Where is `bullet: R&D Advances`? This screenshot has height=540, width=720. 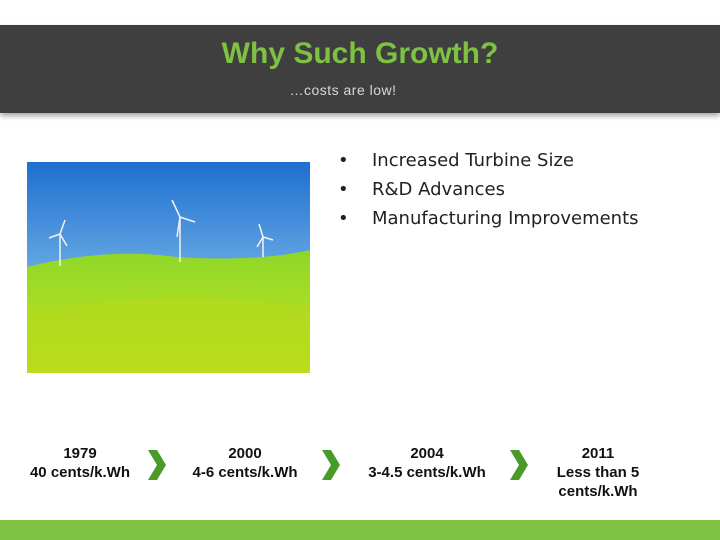
bullet: R&D Advances is located at coordinates (487, 189).